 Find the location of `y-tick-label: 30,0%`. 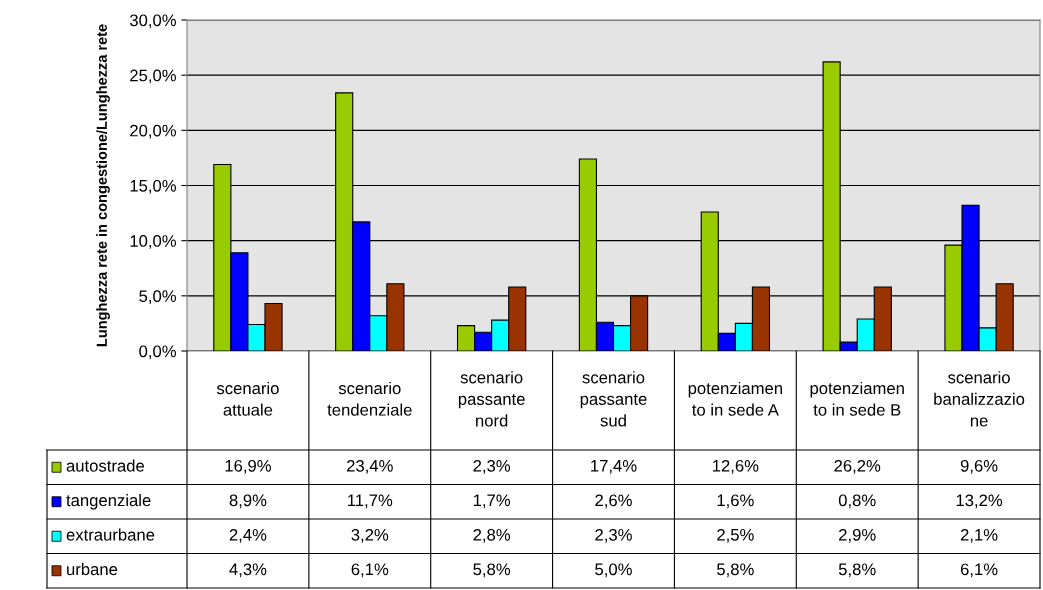

y-tick-label: 30,0% is located at coordinates (152, 21).